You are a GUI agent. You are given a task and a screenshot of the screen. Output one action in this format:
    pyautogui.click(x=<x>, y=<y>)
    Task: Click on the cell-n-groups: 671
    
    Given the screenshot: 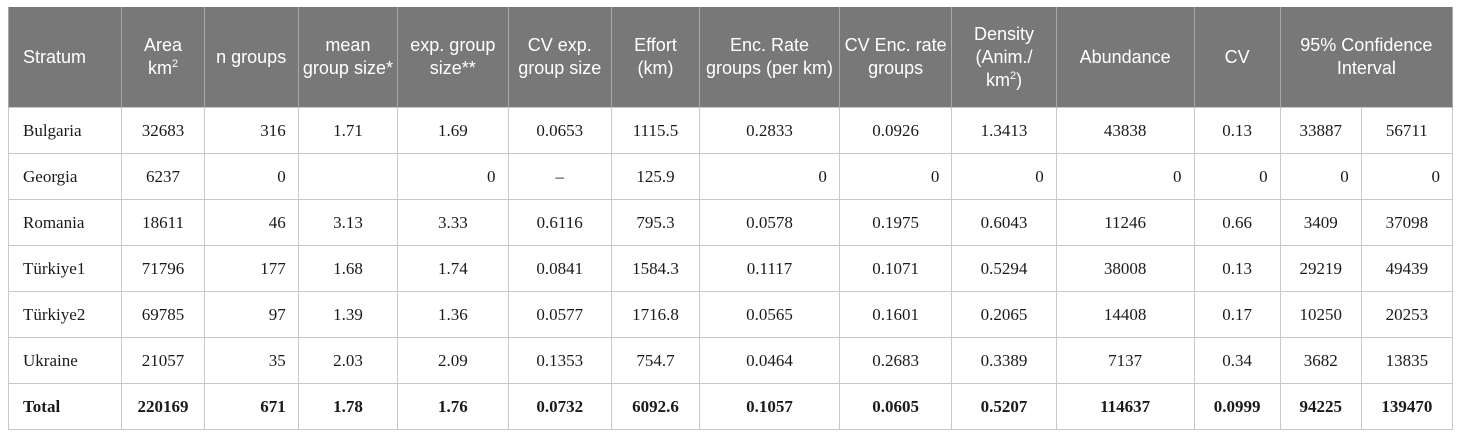 What is the action you would take?
    pyautogui.click(x=251, y=406)
    